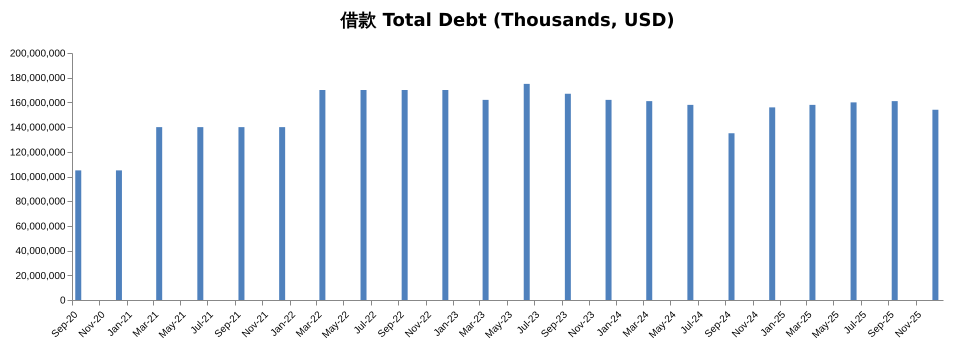 The height and width of the screenshot is (345, 955). I want to click on y-tick-label: 120,000,000, so click(38, 152).